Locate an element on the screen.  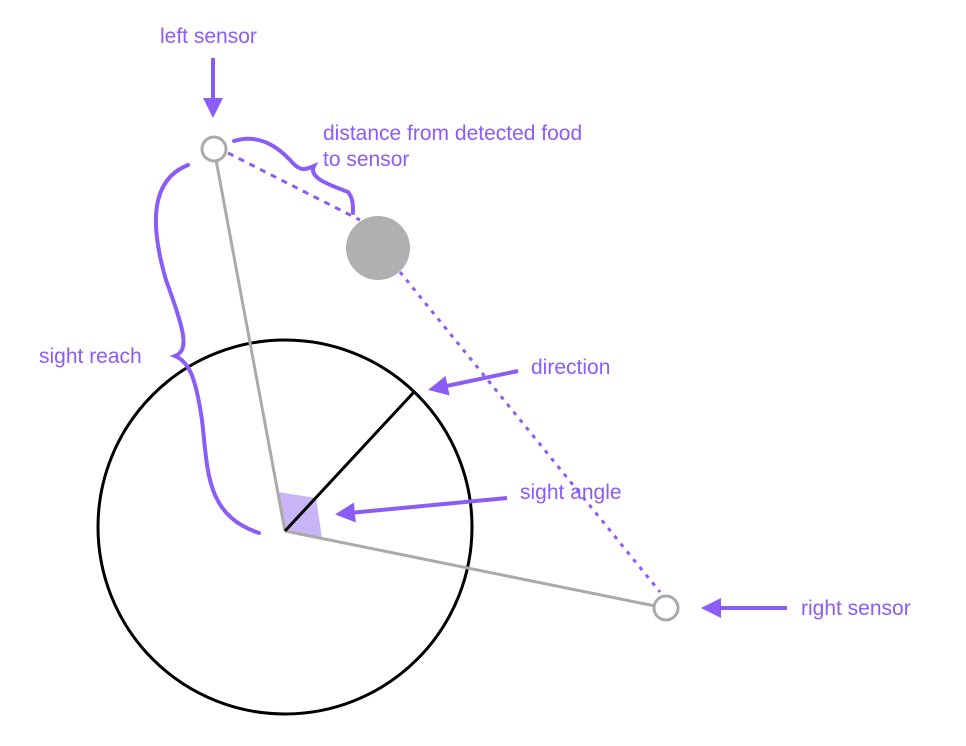
left-sensor-to-food-line is located at coordinates (294, 186).